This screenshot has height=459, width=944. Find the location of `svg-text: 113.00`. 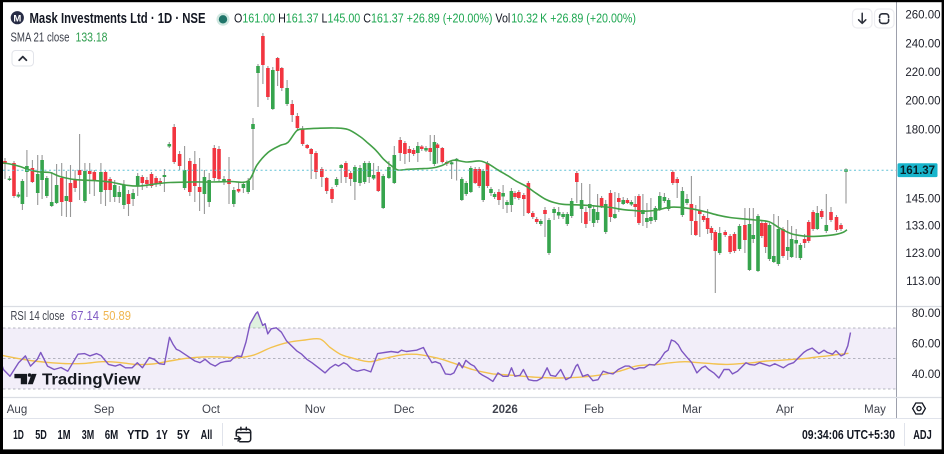

svg-text: 113.00 is located at coordinates (923, 282).